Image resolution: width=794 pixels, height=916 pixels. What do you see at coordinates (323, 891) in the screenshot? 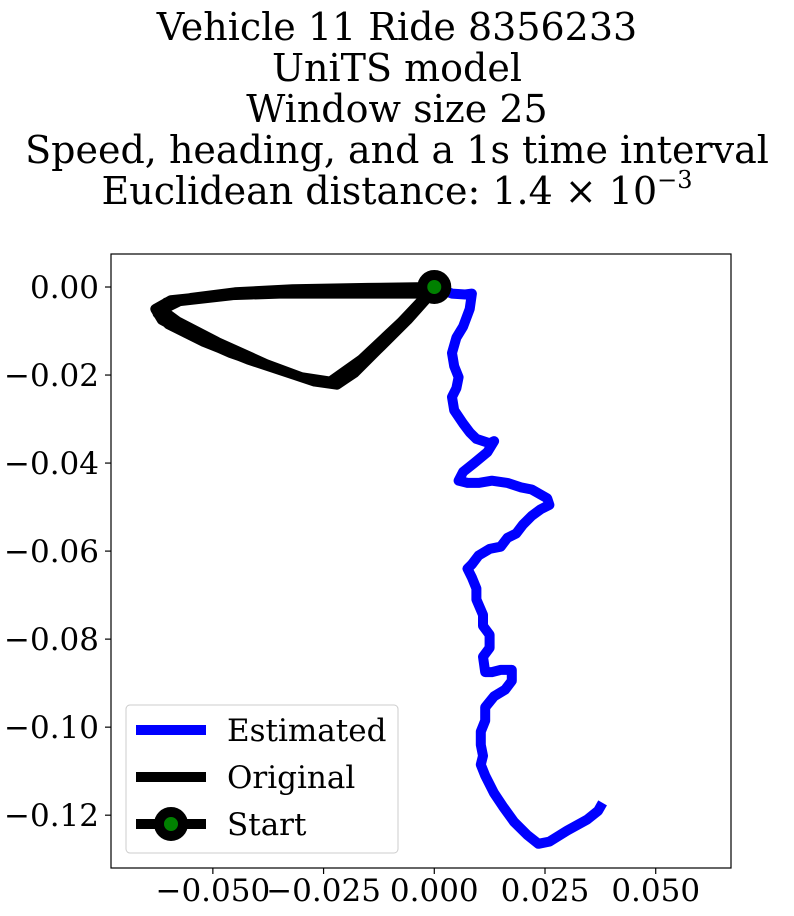
I see `x-tick-label: −0.025` at bounding box center [323, 891].